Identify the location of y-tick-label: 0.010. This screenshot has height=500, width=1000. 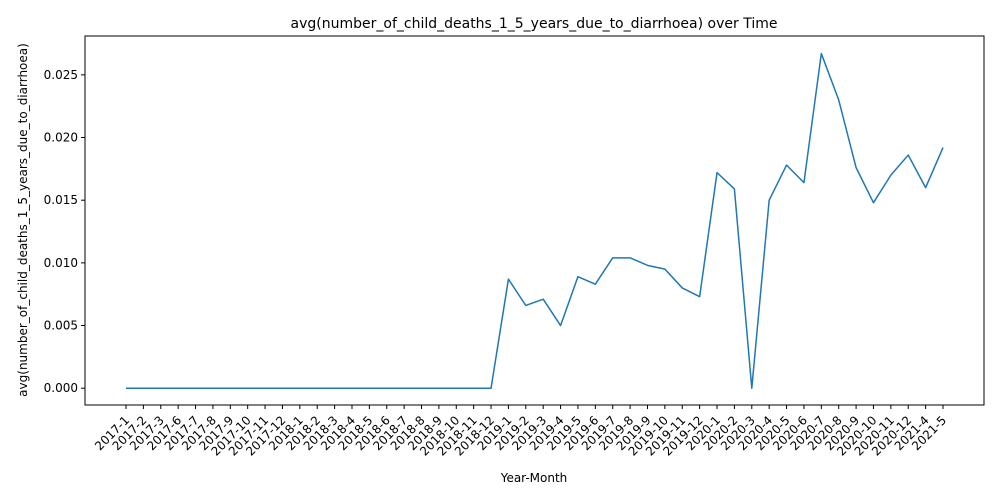
(61, 263).